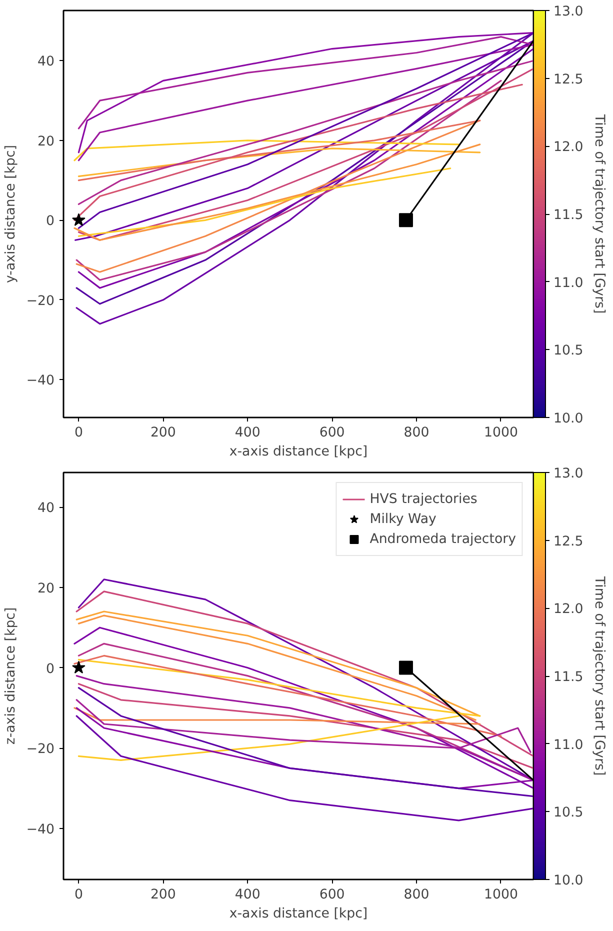 The height and width of the screenshot is (931, 613). Describe the element at coordinates (403, 519) in the screenshot. I see `legend-label: Milky Way` at that location.